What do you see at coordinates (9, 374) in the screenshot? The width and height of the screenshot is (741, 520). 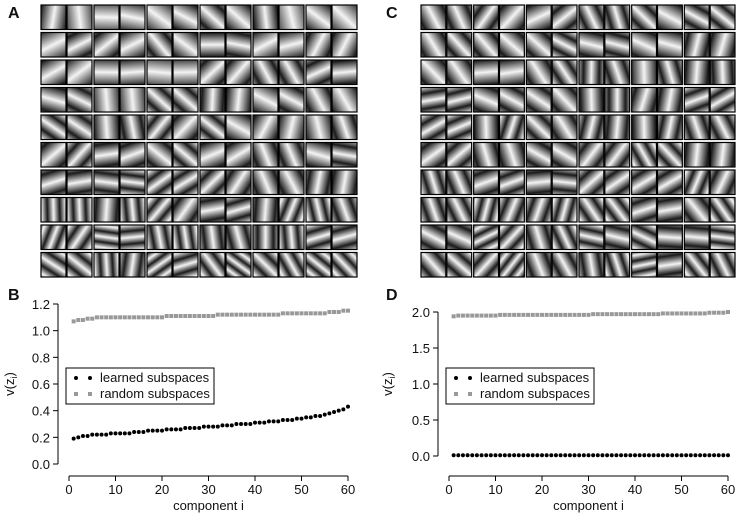 I see `y-axis-label-part: )` at bounding box center [9, 374].